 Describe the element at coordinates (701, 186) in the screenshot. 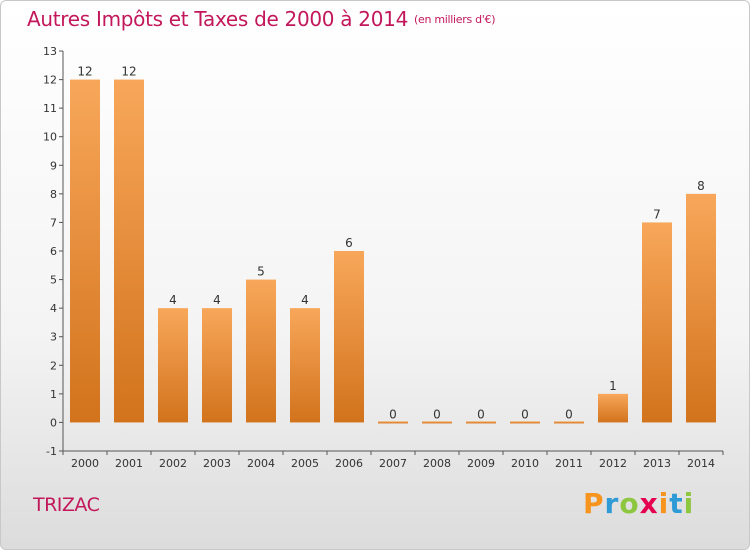

I see `bar-value-label: 8` at that location.